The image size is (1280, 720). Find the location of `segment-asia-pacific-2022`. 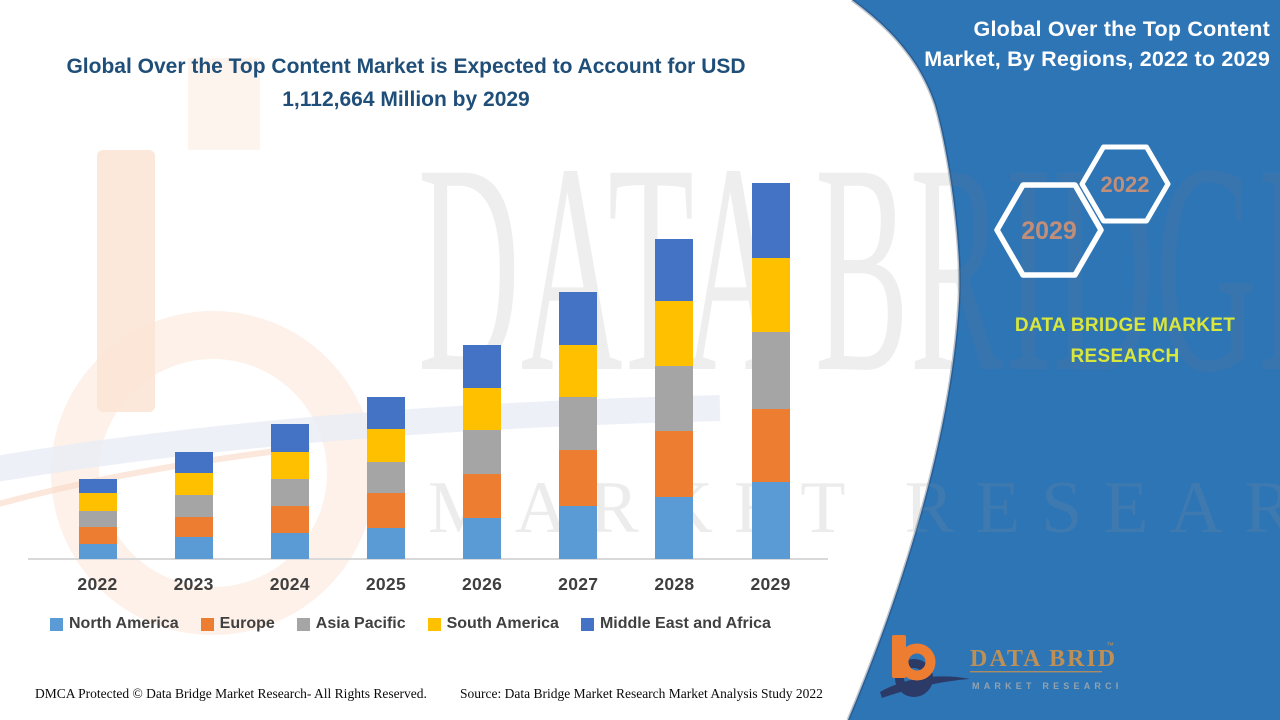

segment-asia-pacific-2022 is located at coordinates (97, 518).